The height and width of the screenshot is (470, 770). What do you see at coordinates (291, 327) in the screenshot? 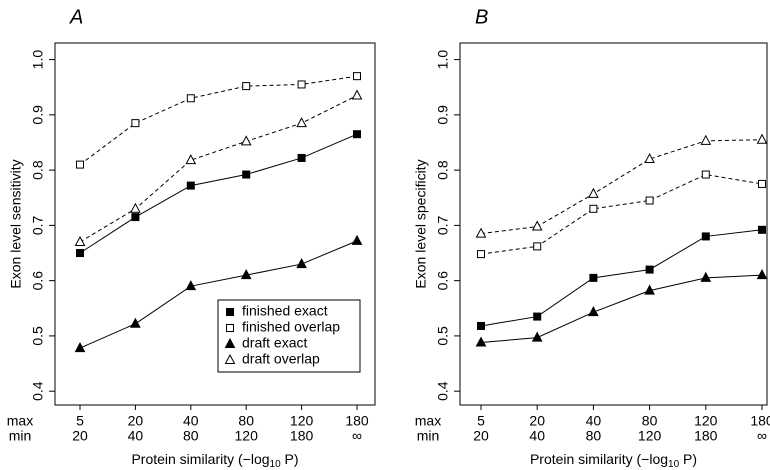
I see `legend-label: finished overlap` at bounding box center [291, 327].